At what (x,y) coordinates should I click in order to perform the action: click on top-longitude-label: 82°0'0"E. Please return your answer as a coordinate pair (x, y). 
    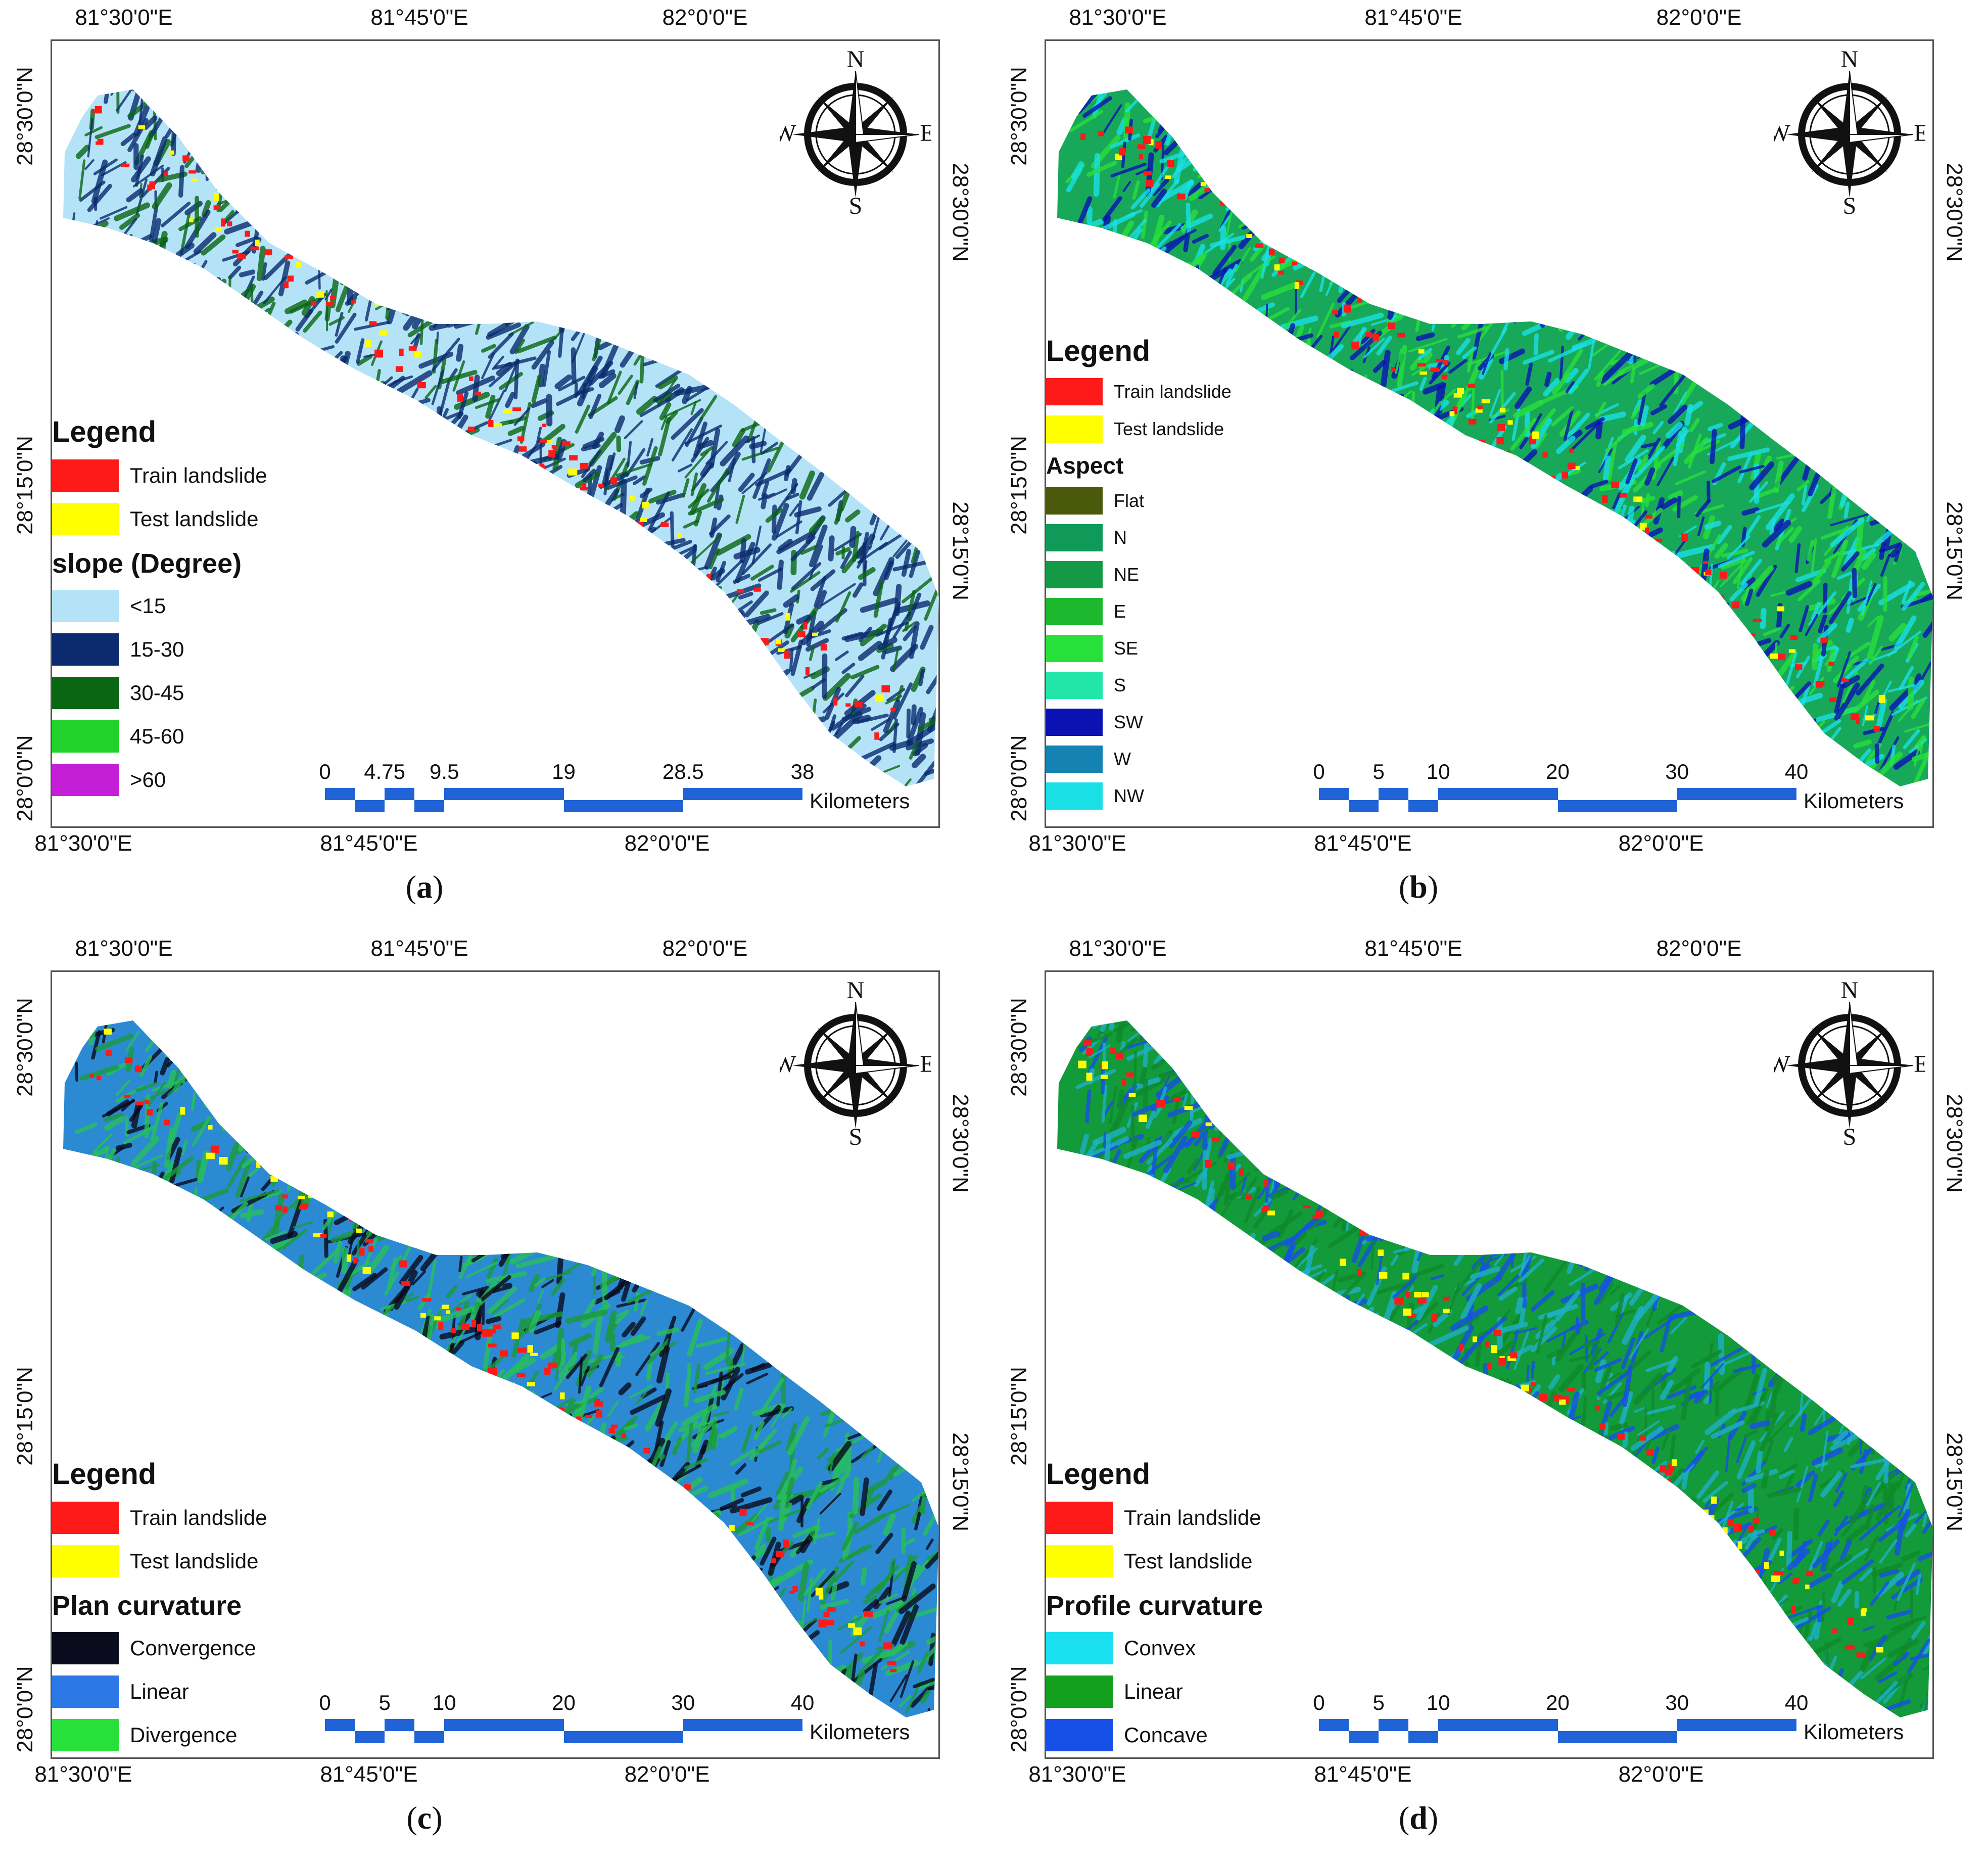
    Looking at the image, I should click on (1699, 17).